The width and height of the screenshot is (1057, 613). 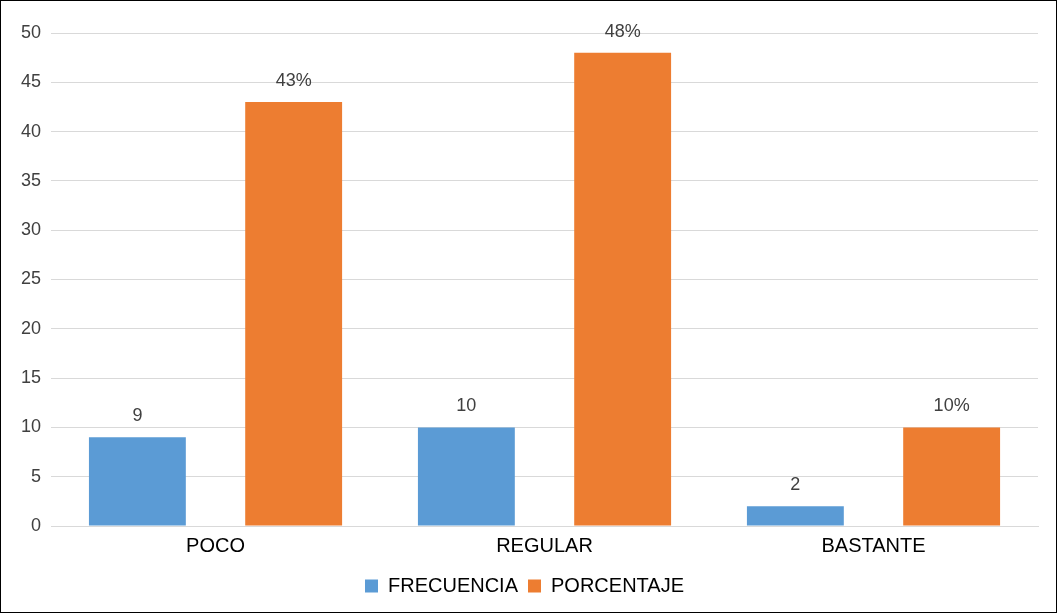 What do you see at coordinates (31, 31) in the screenshot?
I see `y-tick-label: 50` at bounding box center [31, 31].